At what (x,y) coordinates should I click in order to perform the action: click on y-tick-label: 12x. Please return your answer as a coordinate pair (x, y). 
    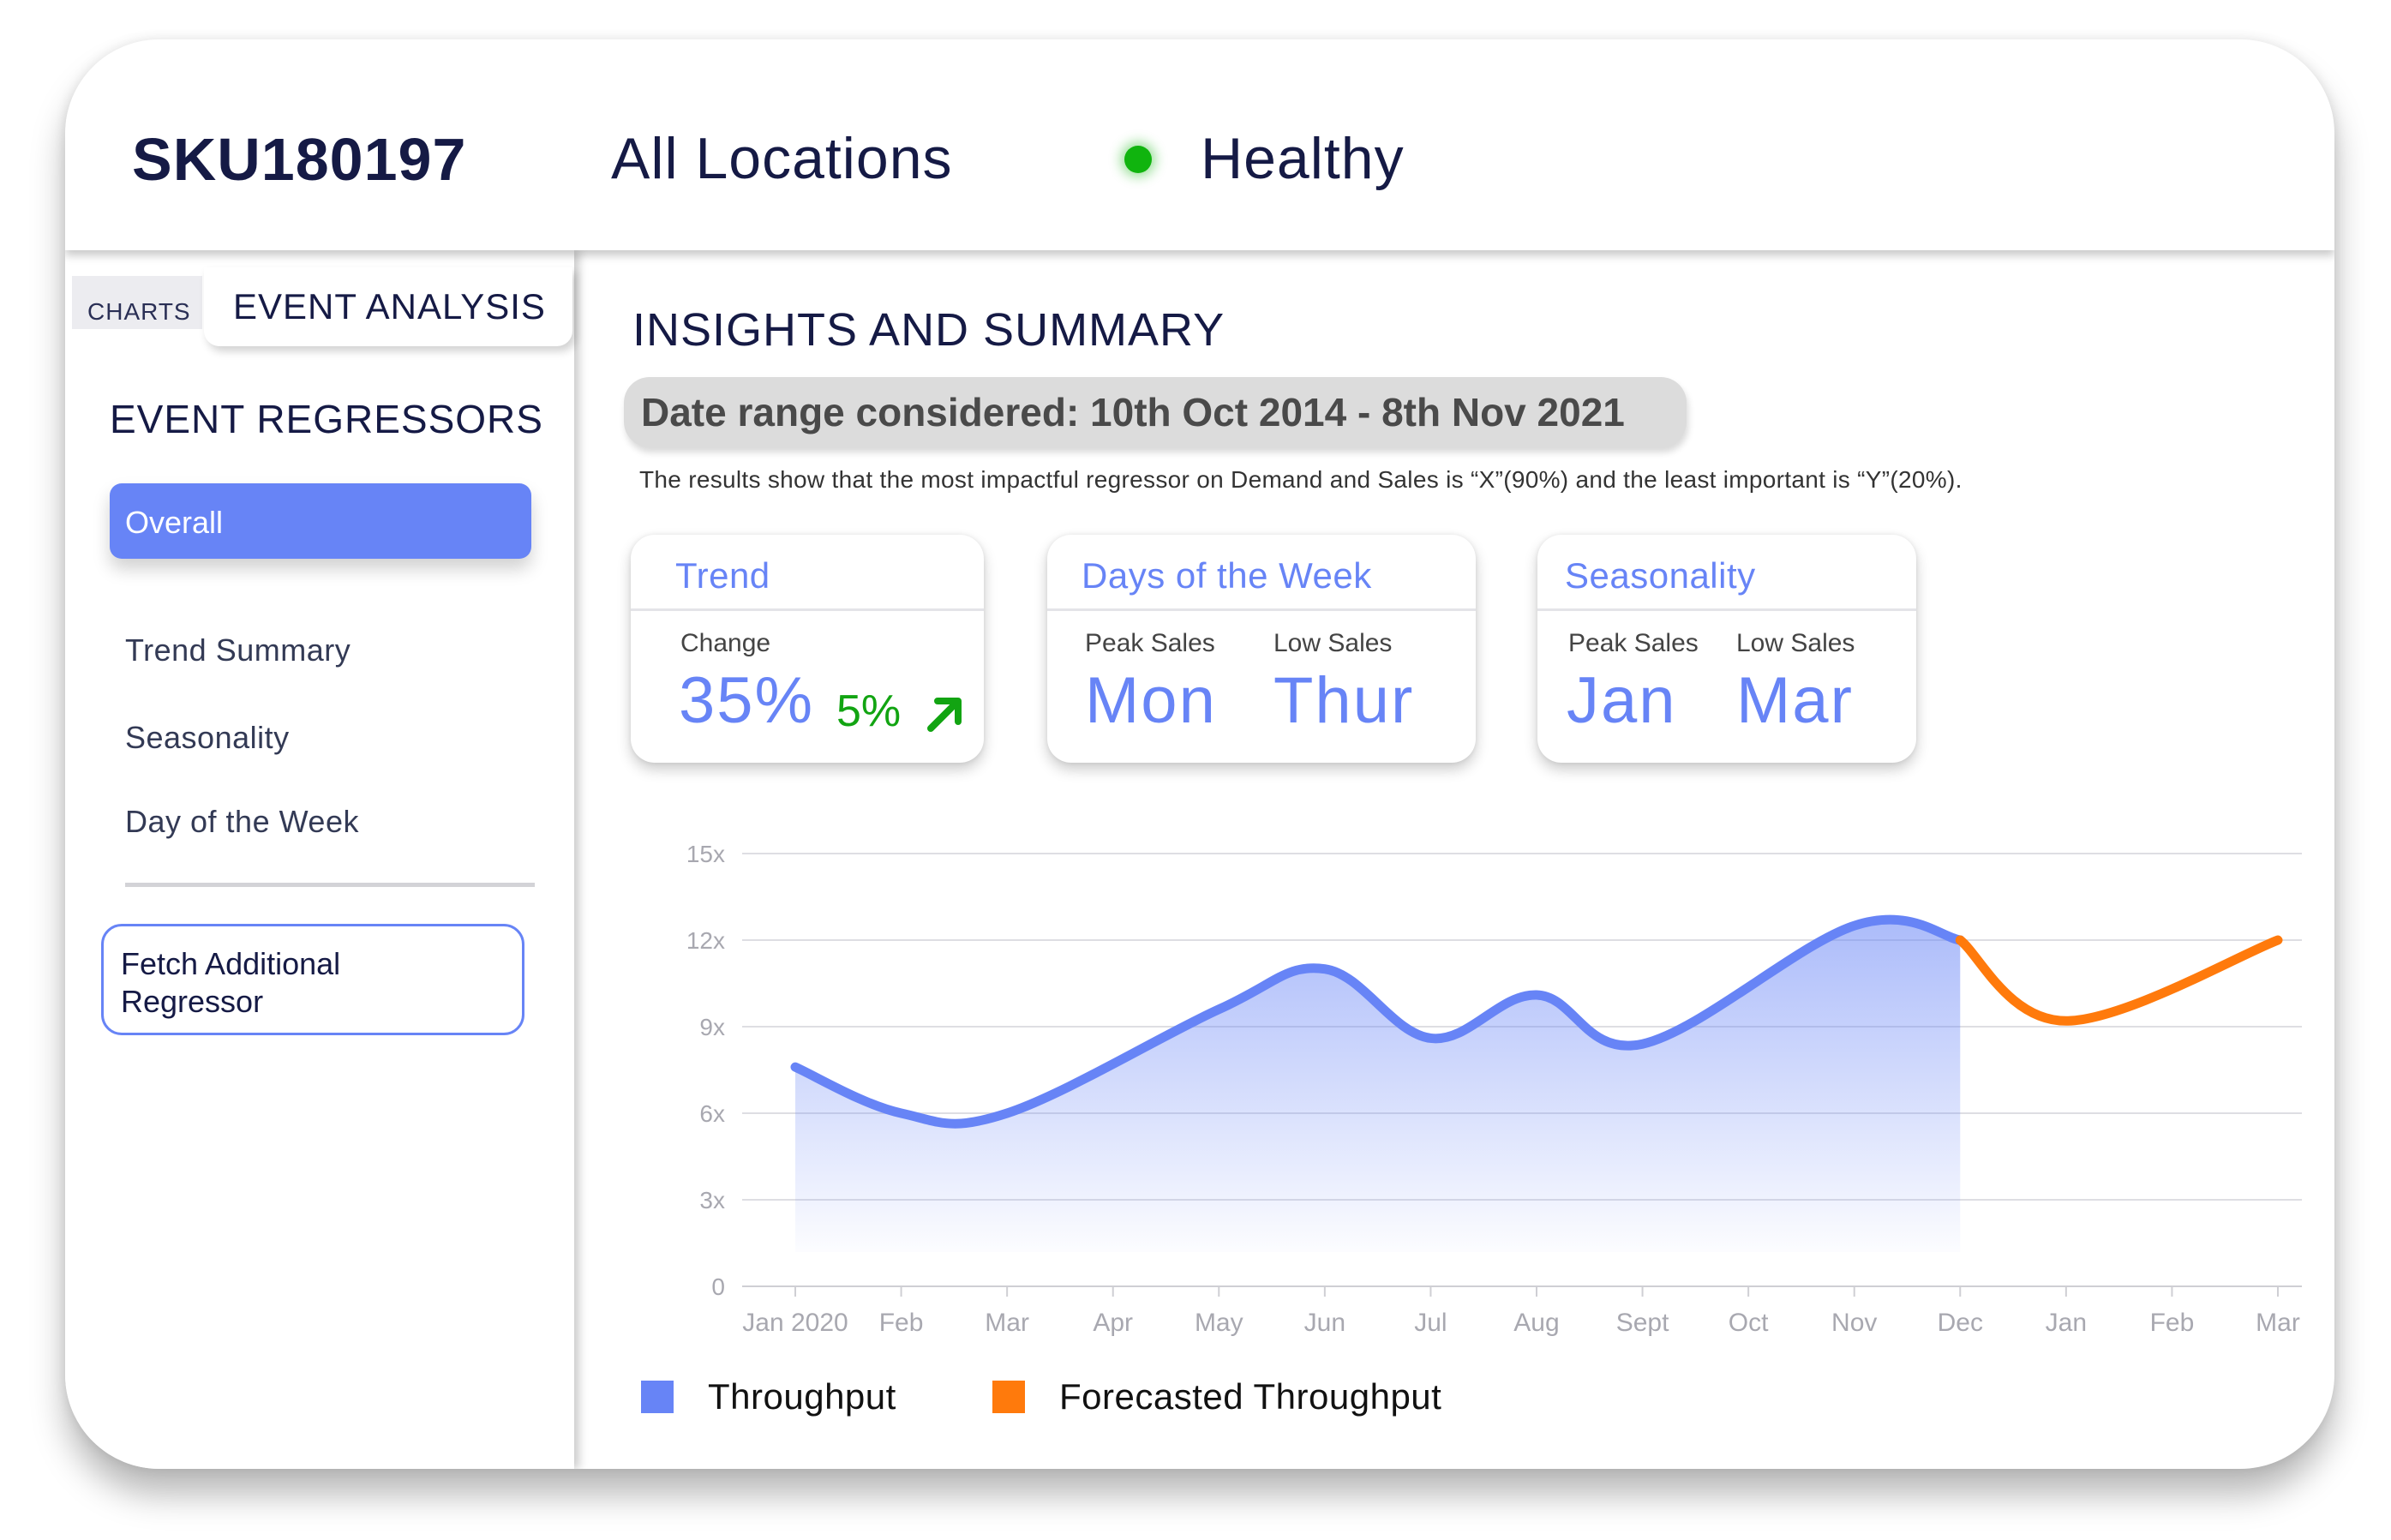
    Looking at the image, I should click on (705, 940).